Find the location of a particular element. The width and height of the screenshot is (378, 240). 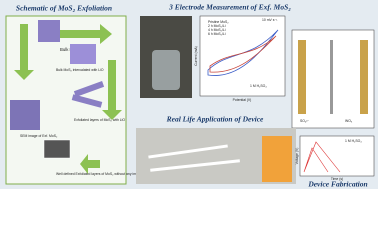

separator is located at coordinates (331, 77).